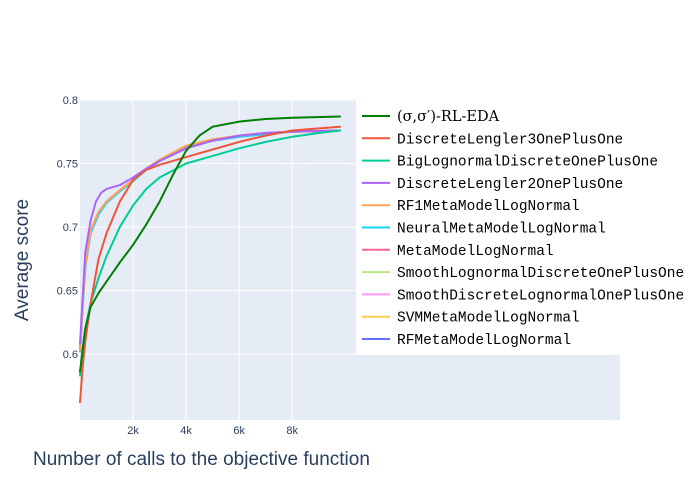  What do you see at coordinates (212, 431) in the screenshot?
I see `x-axis-ticks: 2k 4k 6k 8k` at bounding box center [212, 431].